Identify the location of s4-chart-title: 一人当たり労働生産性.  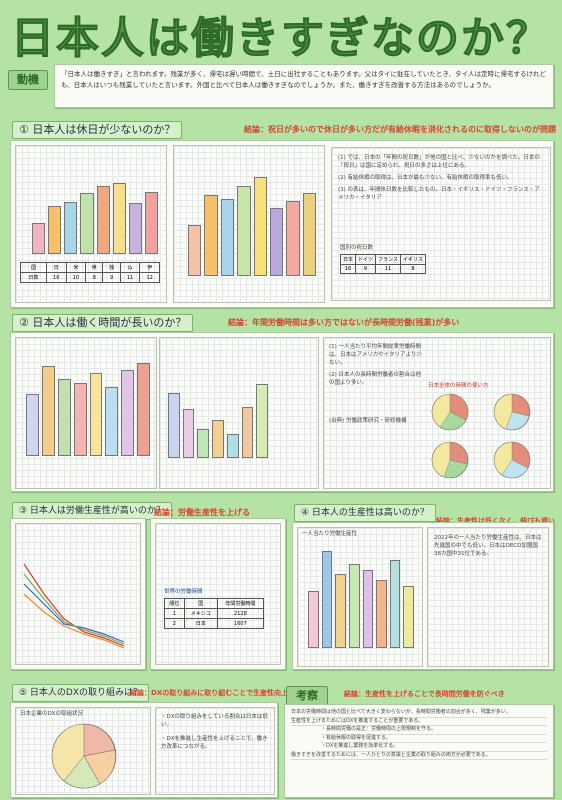
(330, 534).